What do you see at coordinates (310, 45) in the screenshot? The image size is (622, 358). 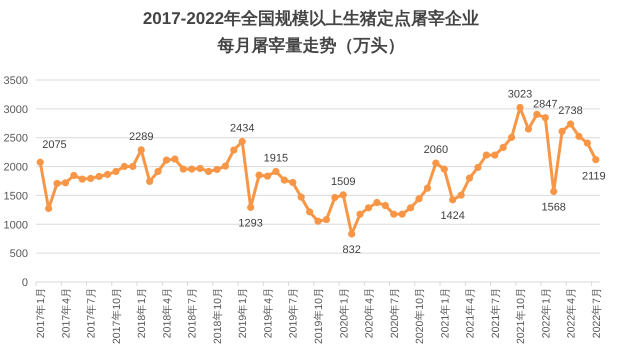 I see `chart-subtitle: 每月屠宰量走势（万头）` at bounding box center [310, 45].